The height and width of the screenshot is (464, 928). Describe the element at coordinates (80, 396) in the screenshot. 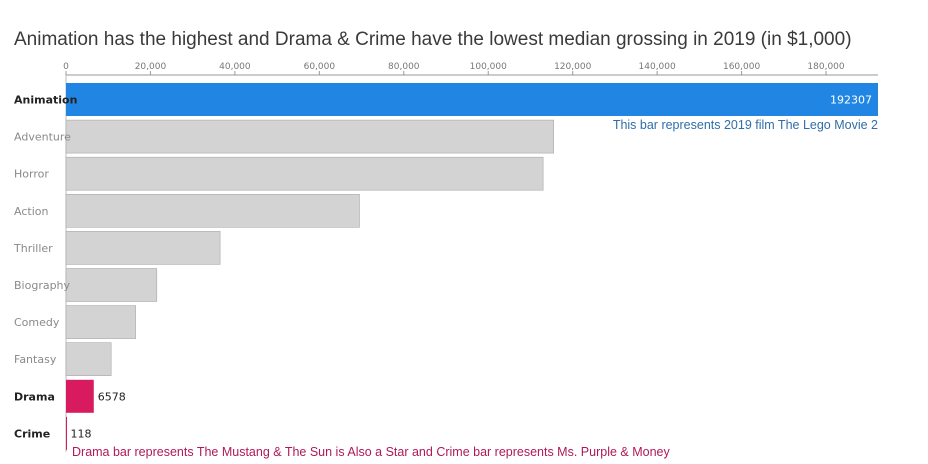

I see `bar-drama` at that location.